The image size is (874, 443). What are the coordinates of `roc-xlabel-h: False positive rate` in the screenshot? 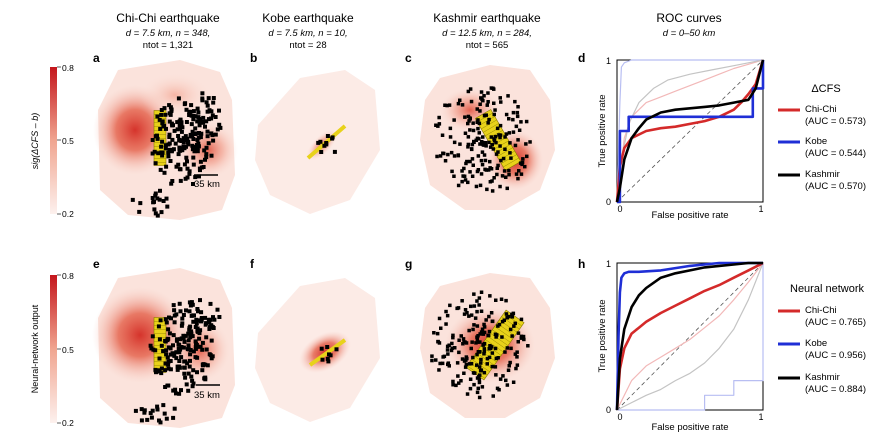 It's located at (689, 427).